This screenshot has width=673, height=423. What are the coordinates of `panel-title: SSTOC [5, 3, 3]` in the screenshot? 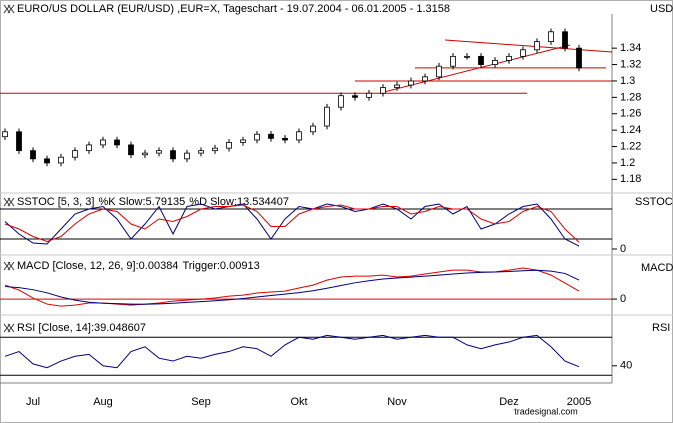 It's located at (55, 202).